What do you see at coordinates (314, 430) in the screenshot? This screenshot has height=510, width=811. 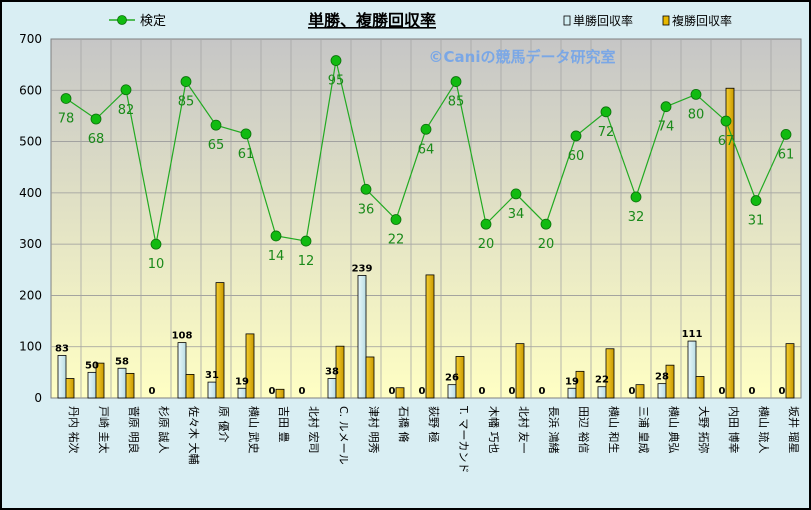 I see `x-tick-label: 北村 宏司` at bounding box center [314, 430].